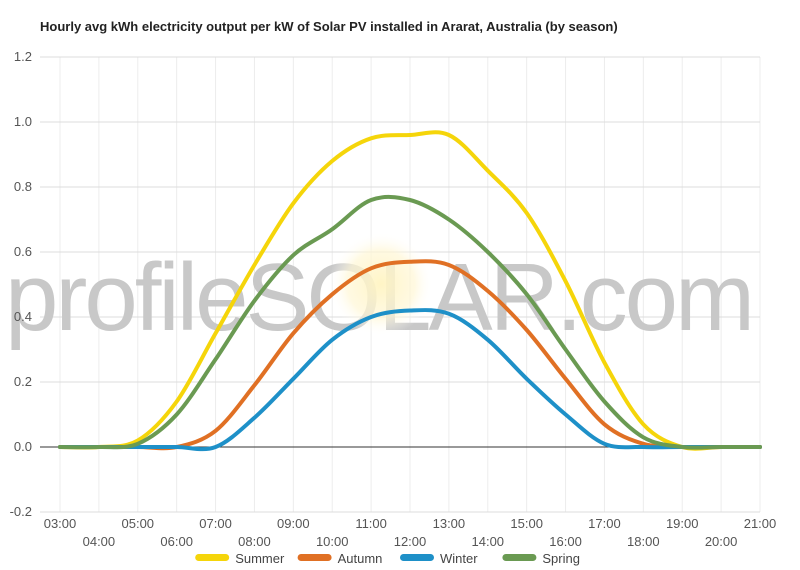  What do you see at coordinates (360, 558) in the screenshot?
I see `legend-label-autumn: Autumn` at bounding box center [360, 558].